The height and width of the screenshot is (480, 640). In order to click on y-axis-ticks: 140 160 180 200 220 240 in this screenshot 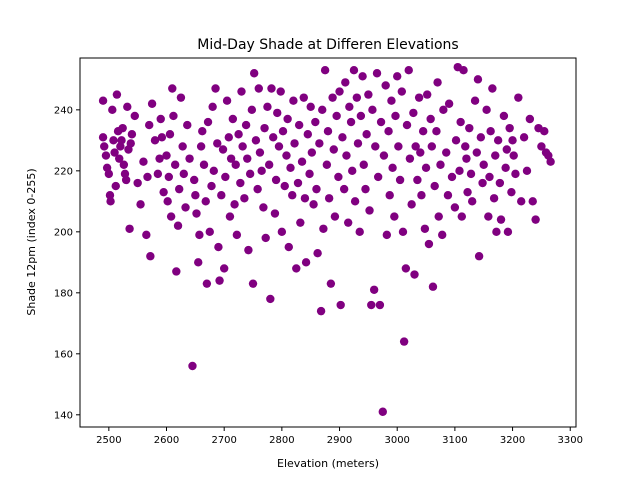, I will do `click(67, 263)`.